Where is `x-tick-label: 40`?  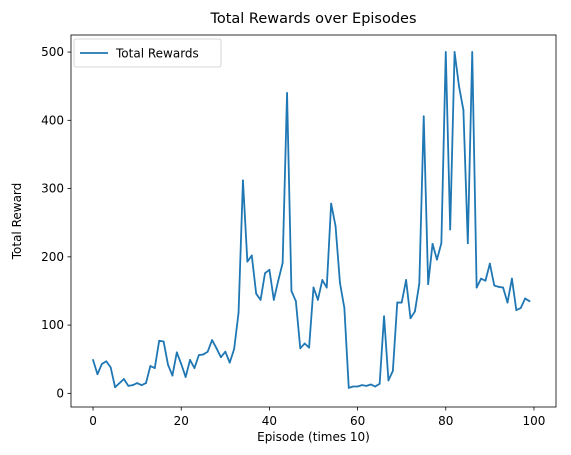
x-tick-label: 40 is located at coordinates (269, 421).